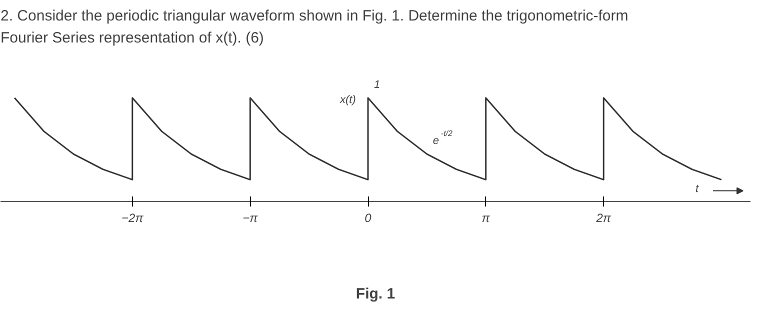  What do you see at coordinates (698, 189) in the screenshot?
I see `x-axis-title: t` at bounding box center [698, 189].